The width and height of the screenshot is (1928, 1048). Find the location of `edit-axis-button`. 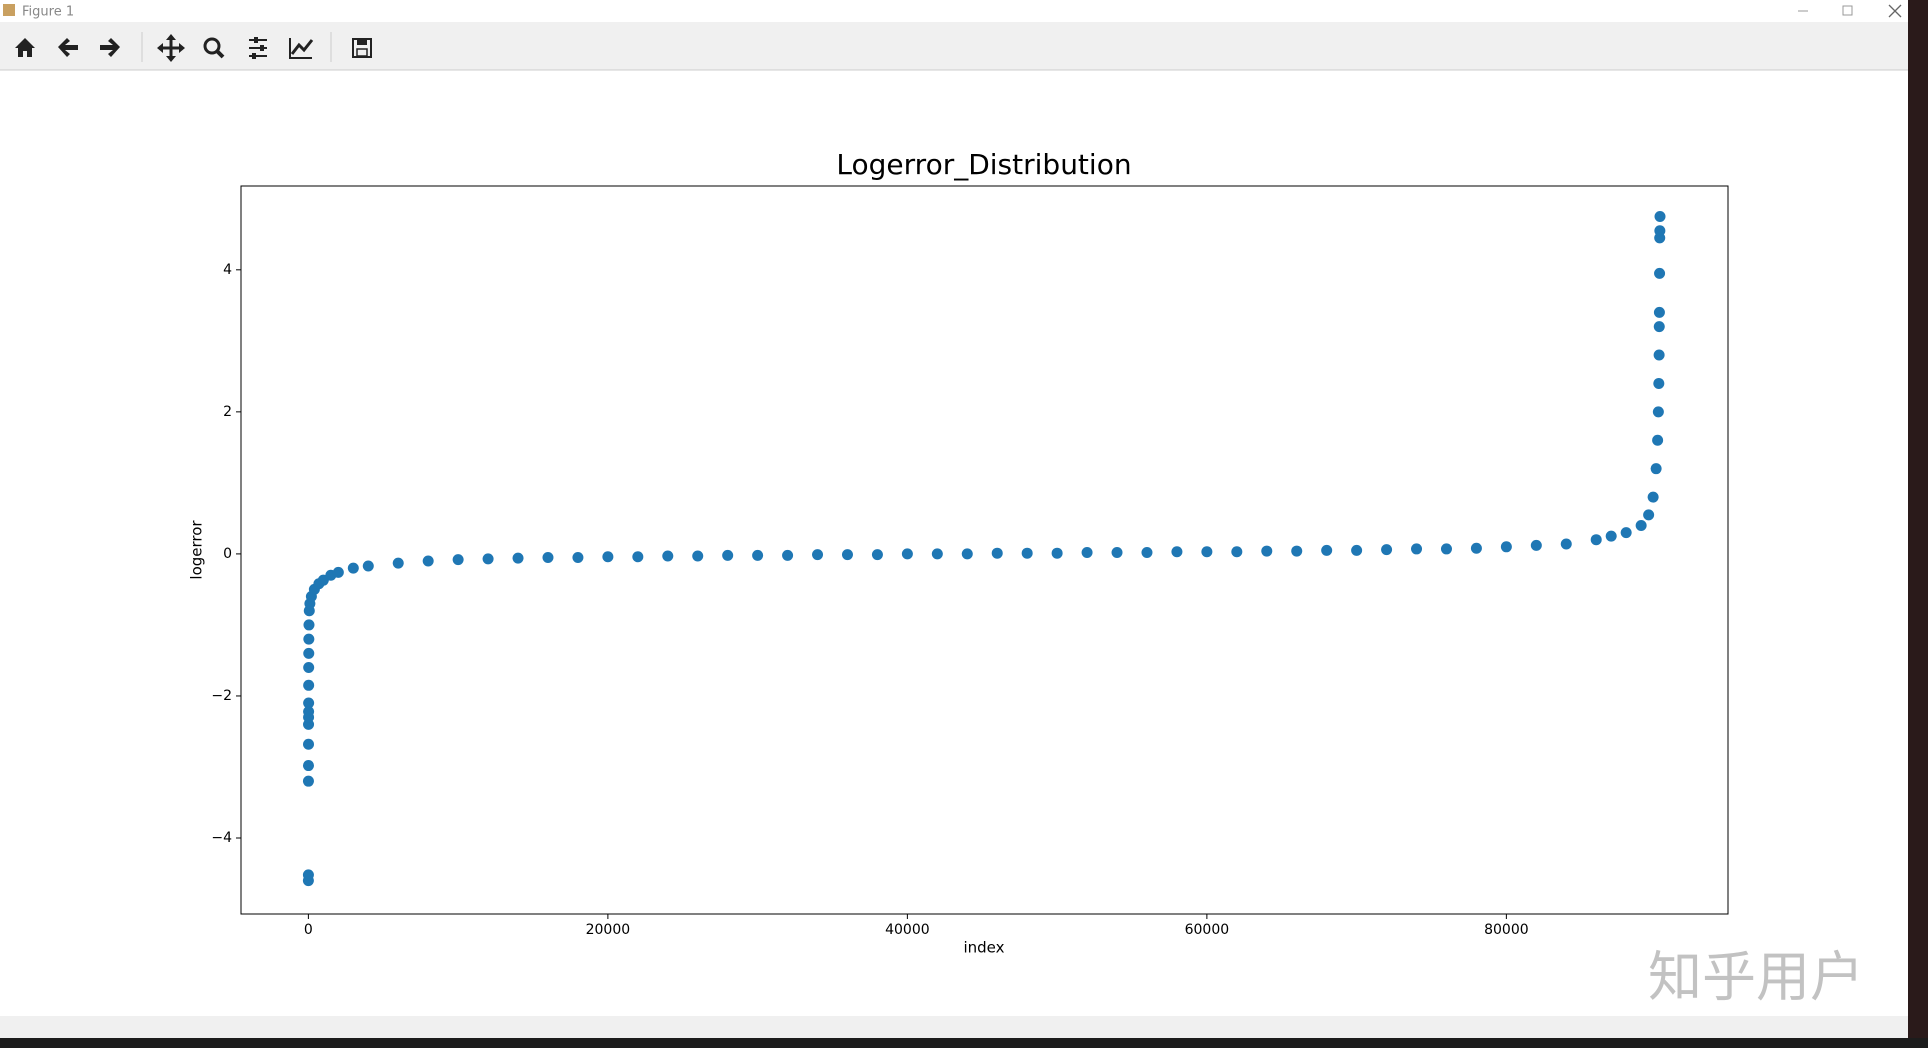

edit-axis-button is located at coordinates (301, 48).